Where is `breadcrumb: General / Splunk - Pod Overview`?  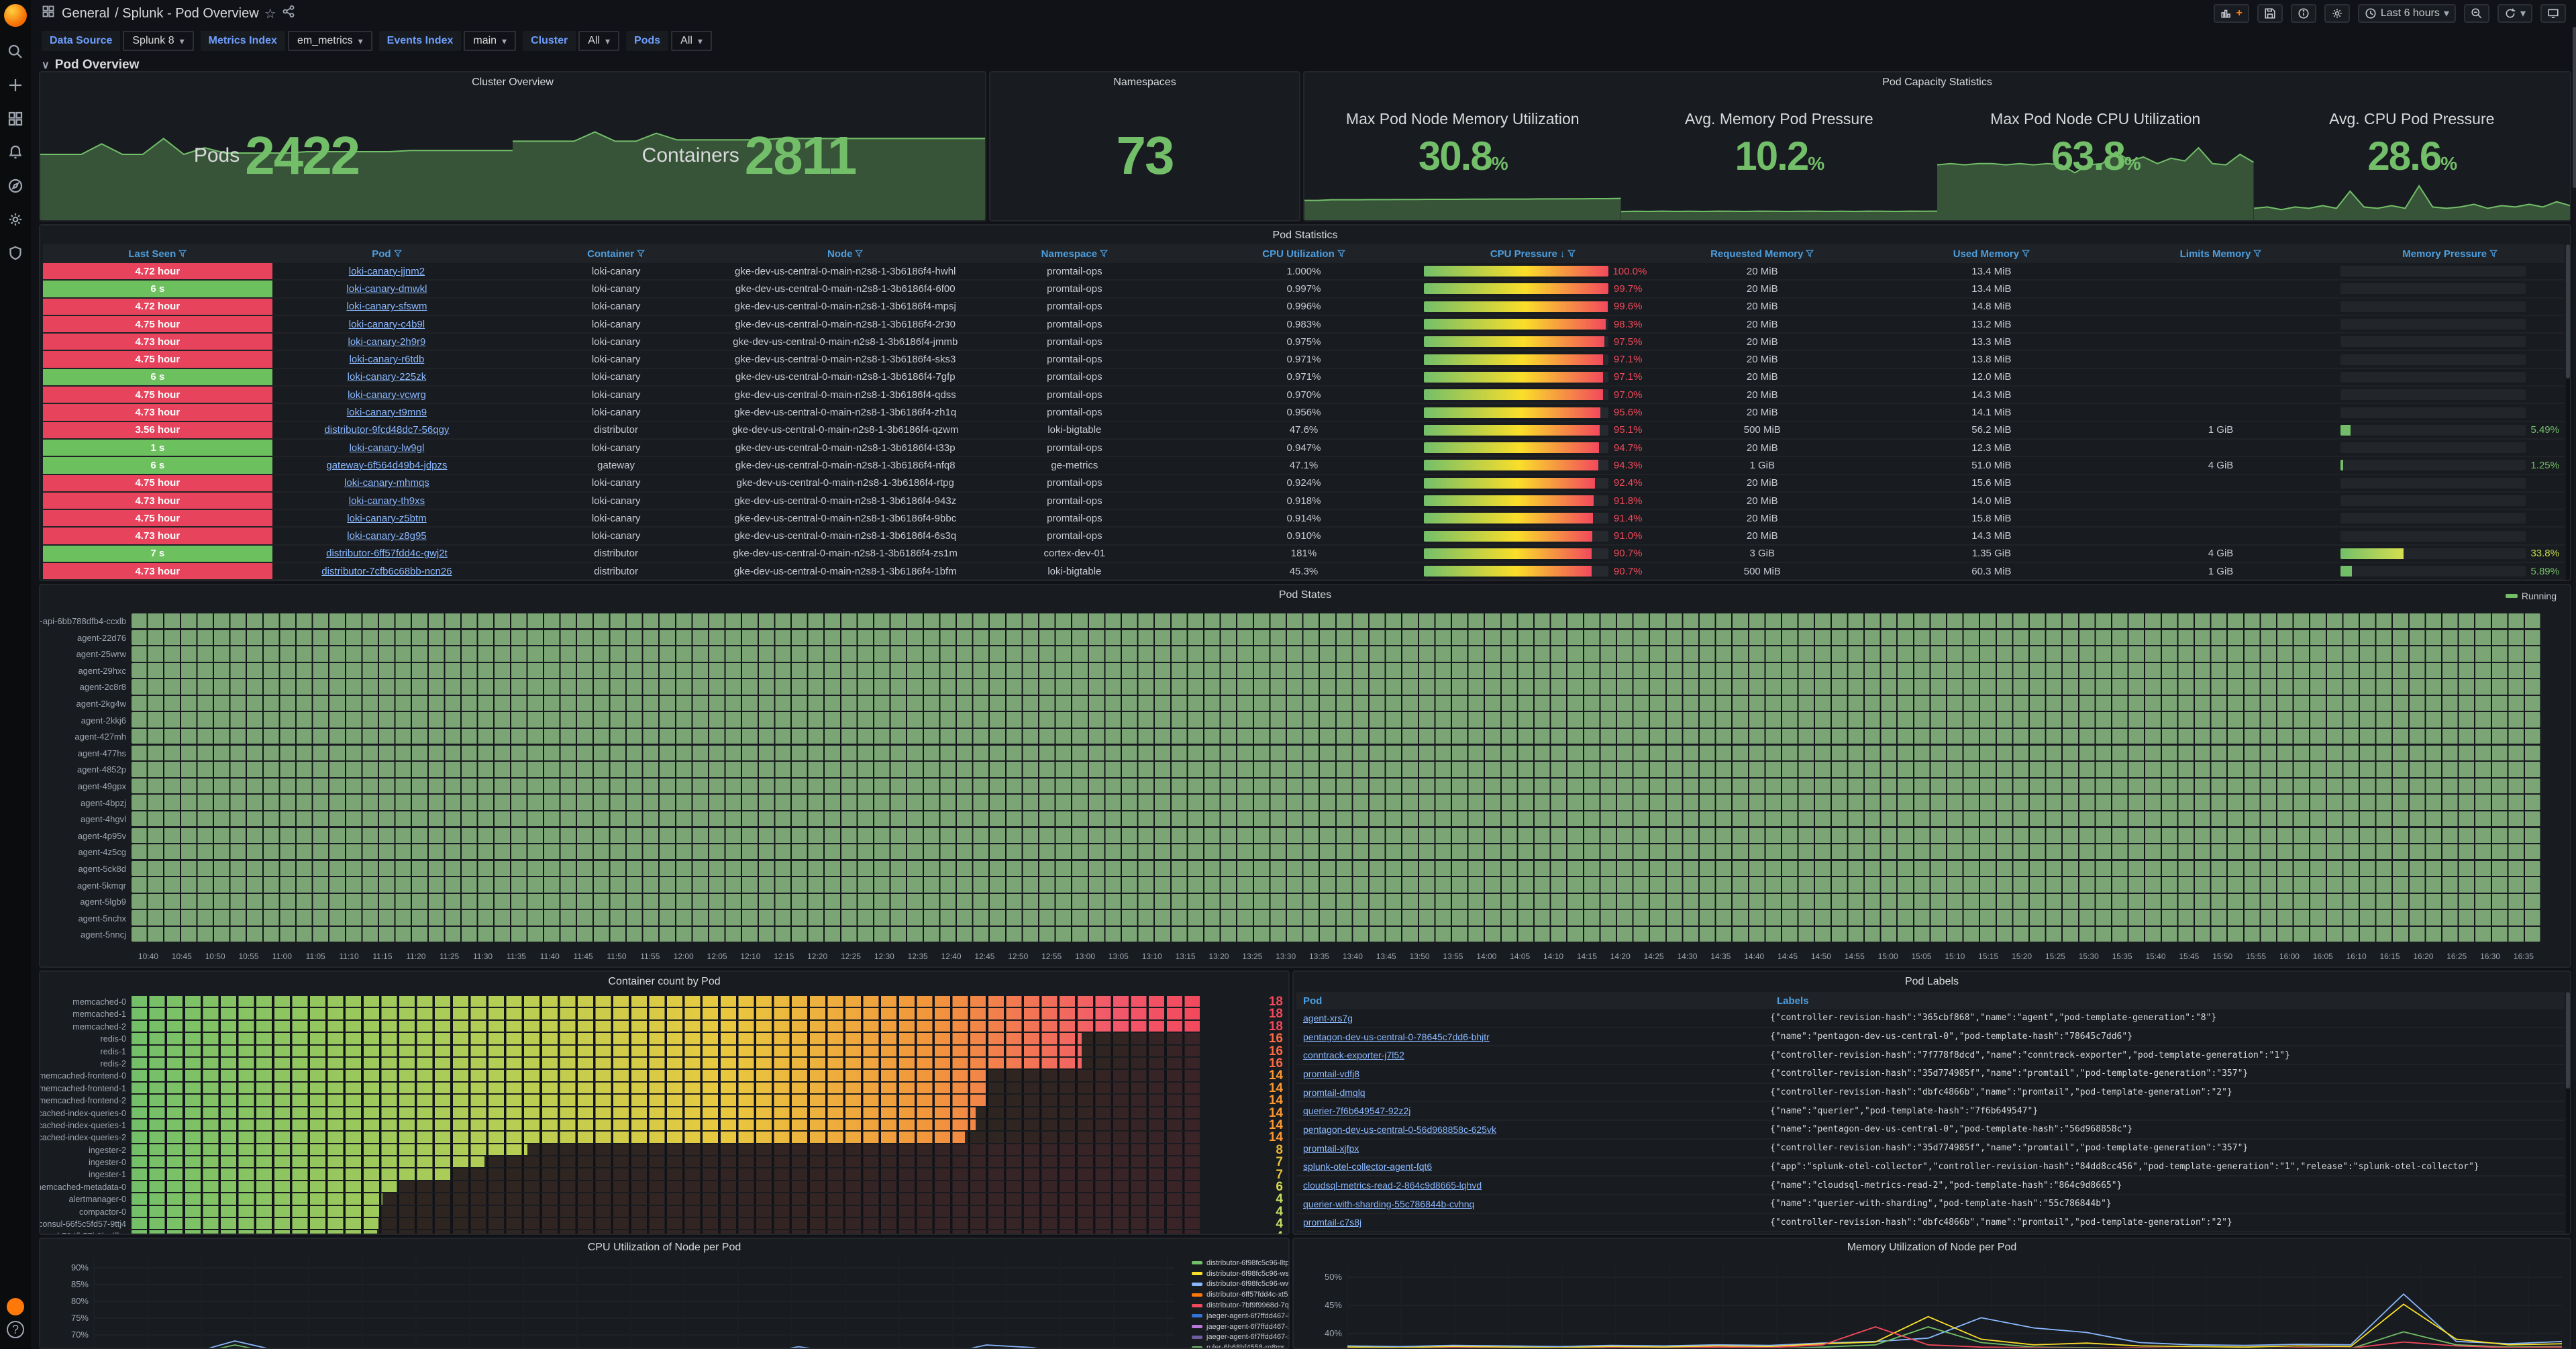 breadcrumb: General / Splunk - Pod Overview is located at coordinates (160, 13).